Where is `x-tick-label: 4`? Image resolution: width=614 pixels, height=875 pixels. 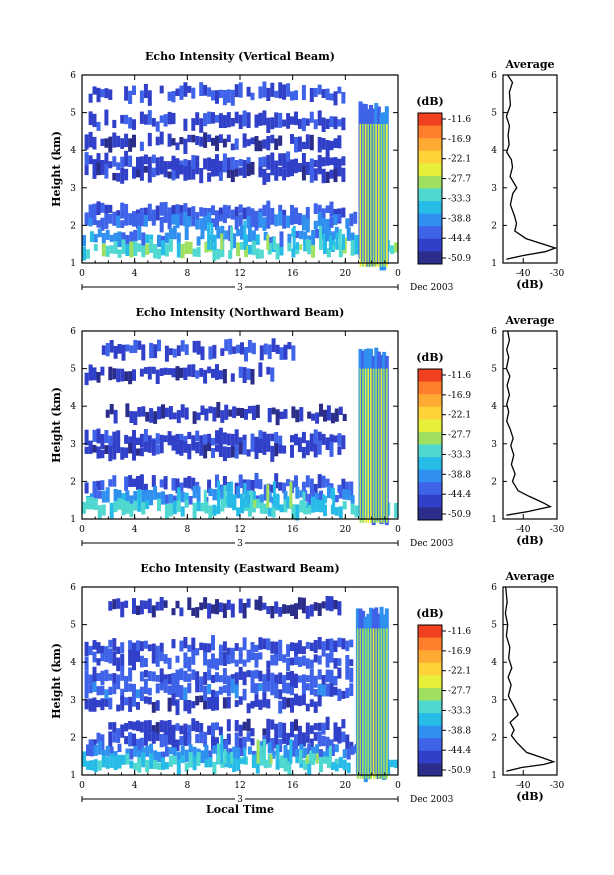
x-tick-label: 4 is located at coordinates (135, 530).